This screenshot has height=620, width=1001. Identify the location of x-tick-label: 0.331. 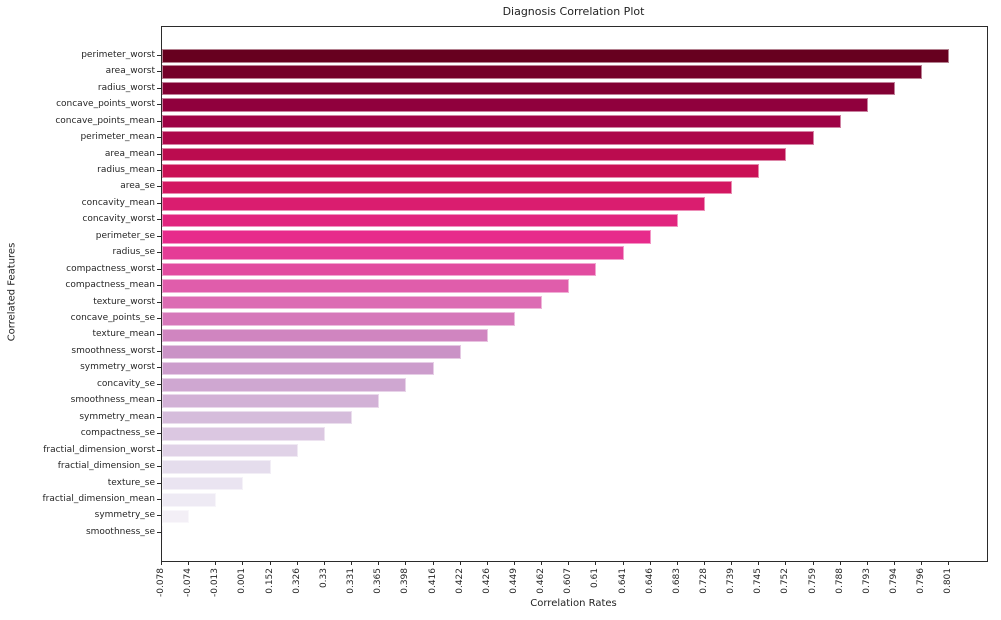
(351, 581).